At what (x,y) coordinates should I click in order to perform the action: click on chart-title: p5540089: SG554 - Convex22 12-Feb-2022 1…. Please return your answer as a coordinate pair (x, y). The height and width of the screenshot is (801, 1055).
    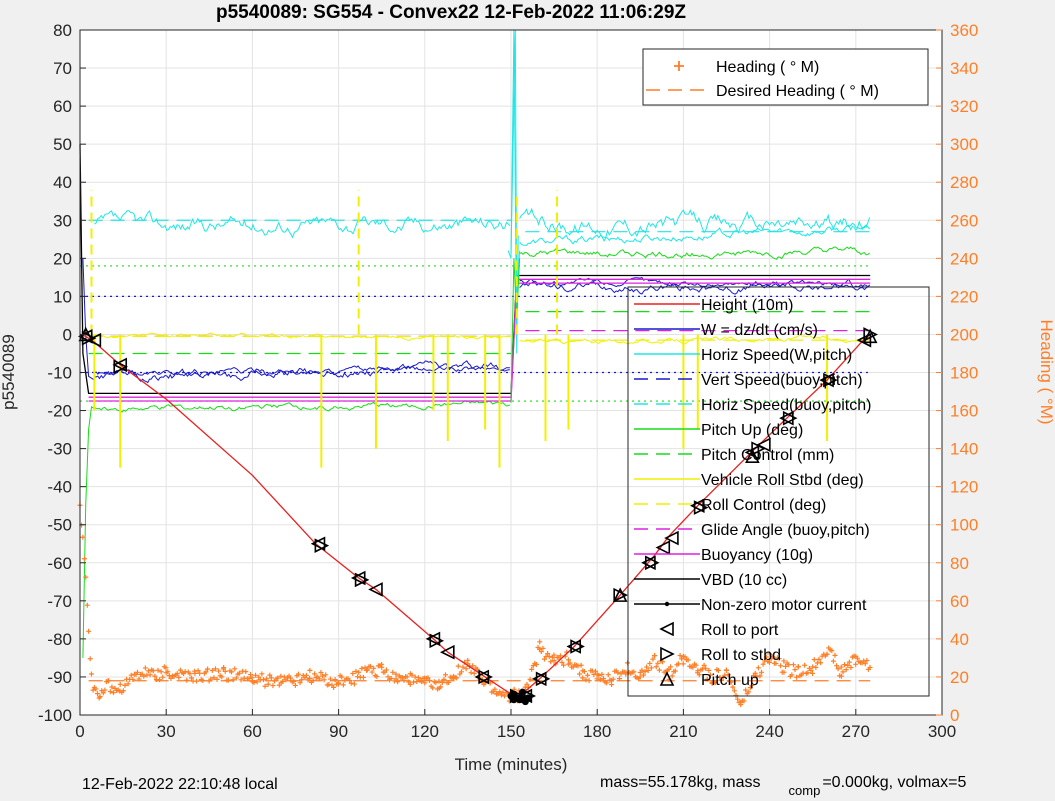
    Looking at the image, I should click on (451, 12).